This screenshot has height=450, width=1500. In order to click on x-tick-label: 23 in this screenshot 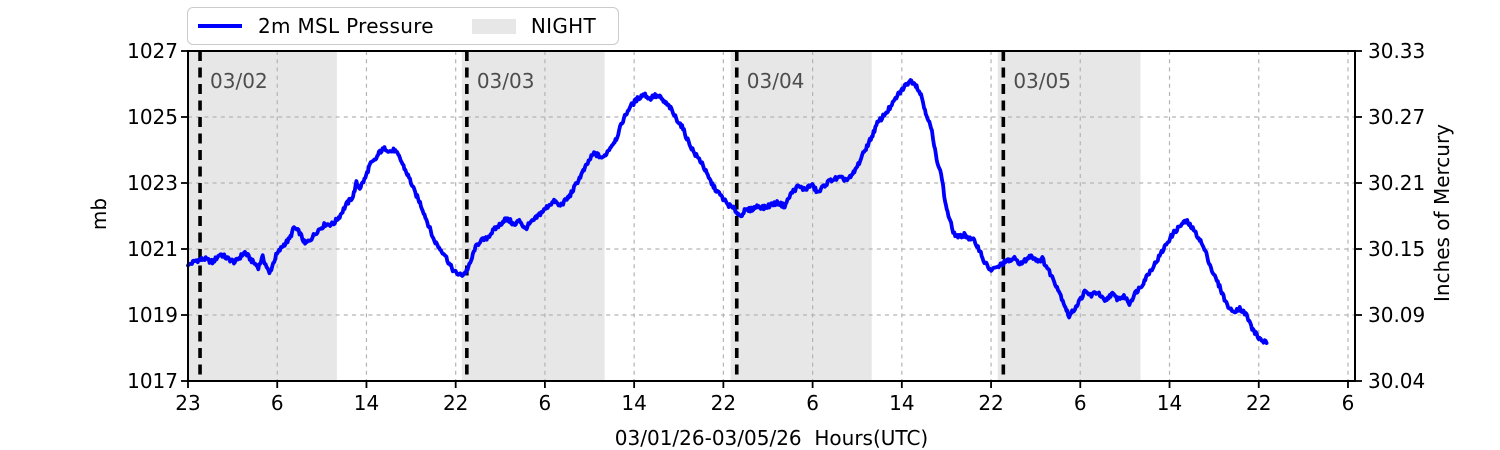, I will do `click(187, 403)`.